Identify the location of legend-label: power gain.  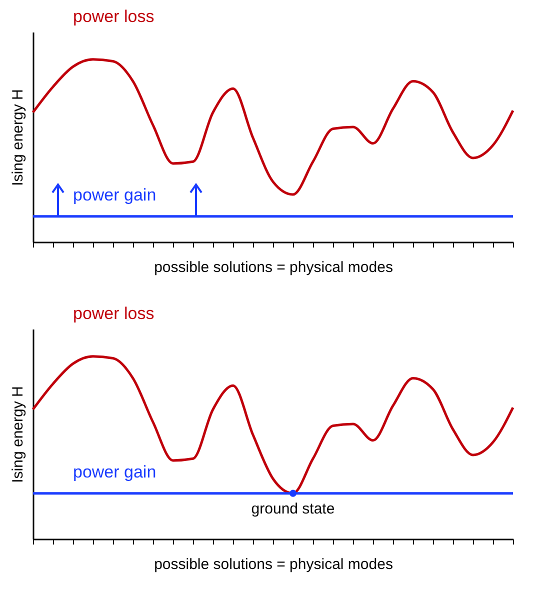
(114, 194).